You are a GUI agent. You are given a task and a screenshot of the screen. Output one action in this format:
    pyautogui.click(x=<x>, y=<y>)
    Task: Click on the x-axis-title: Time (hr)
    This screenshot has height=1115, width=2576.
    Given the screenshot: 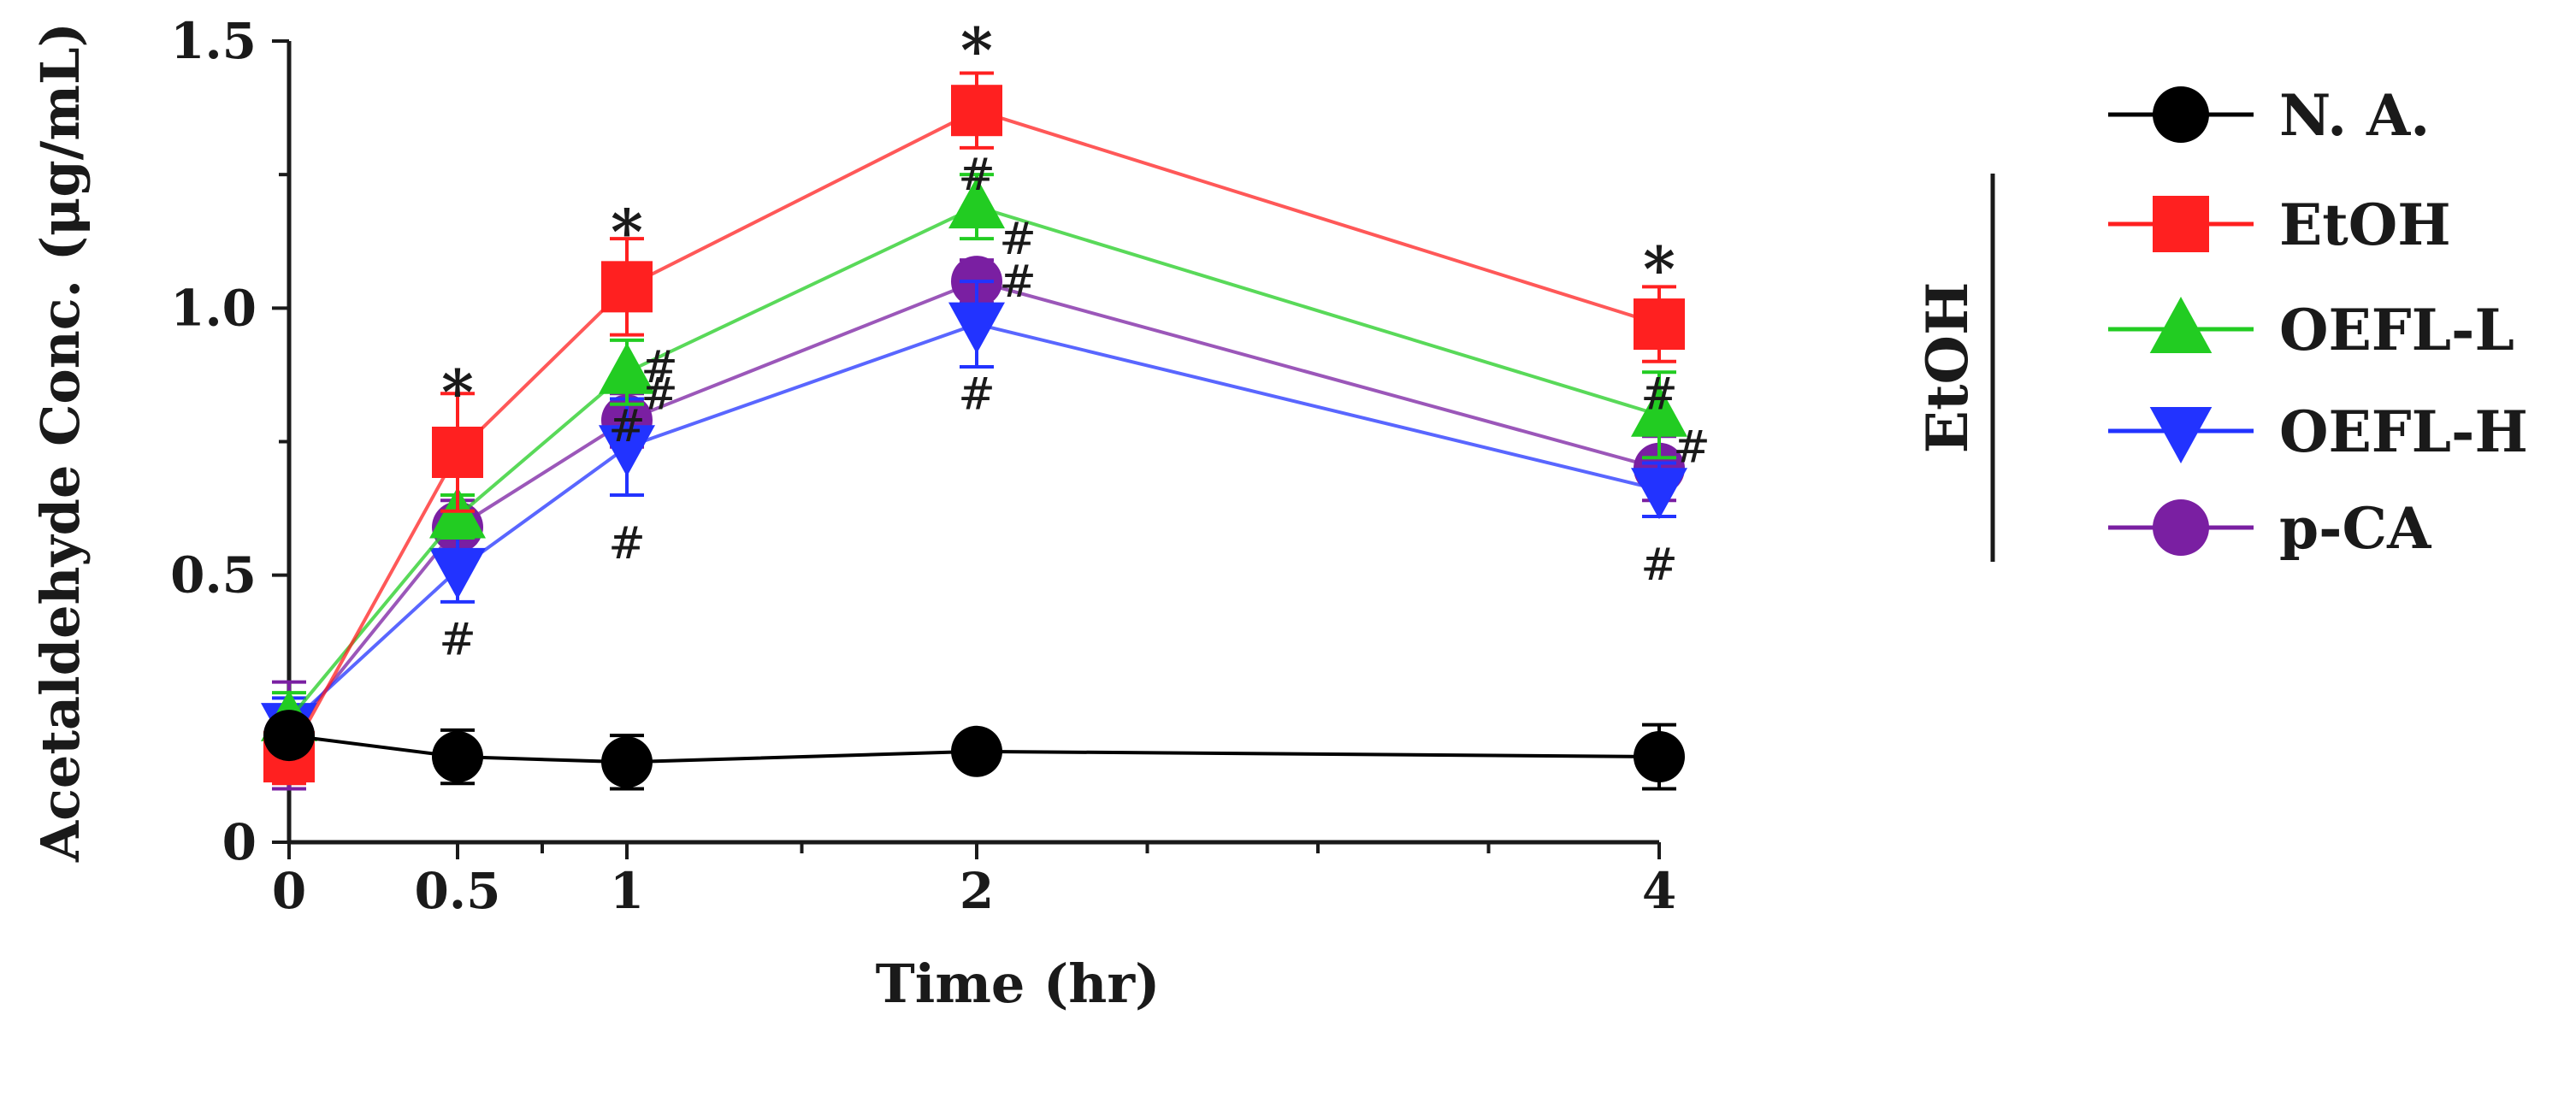 What is the action you would take?
    pyautogui.click(x=1018, y=984)
    